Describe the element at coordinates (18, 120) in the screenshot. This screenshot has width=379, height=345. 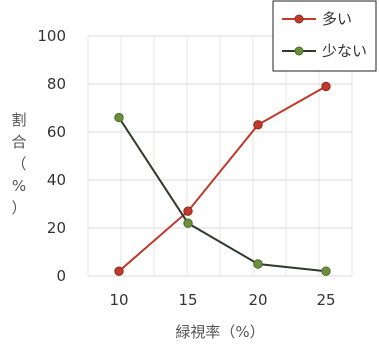
I see `y-axis-title-char: 割` at that location.